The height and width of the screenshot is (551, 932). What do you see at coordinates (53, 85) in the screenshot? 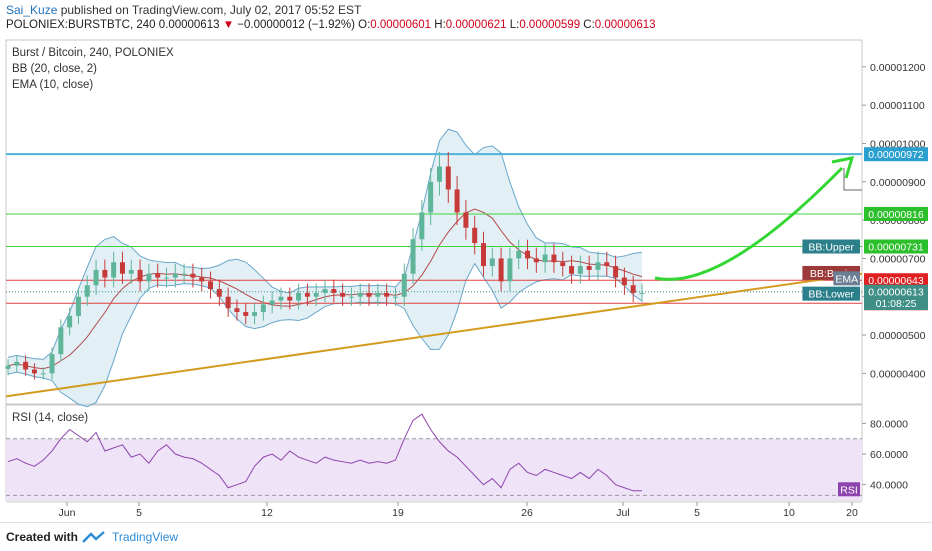
I see `legend-ema: EMA (10, close)` at bounding box center [53, 85].